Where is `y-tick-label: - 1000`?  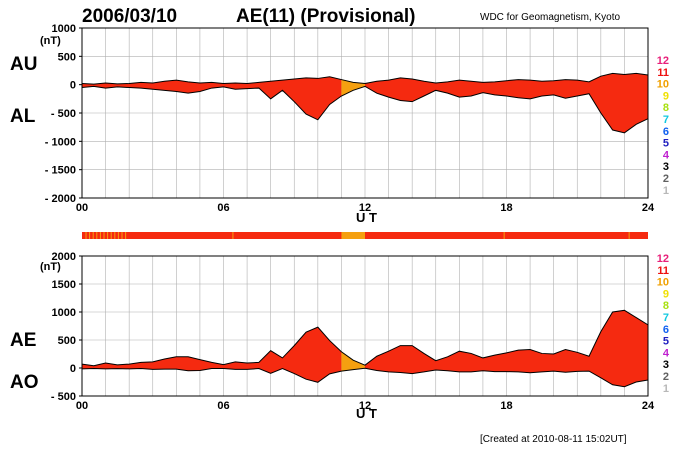
y-tick-label: - 1000 is located at coordinates (60, 142).